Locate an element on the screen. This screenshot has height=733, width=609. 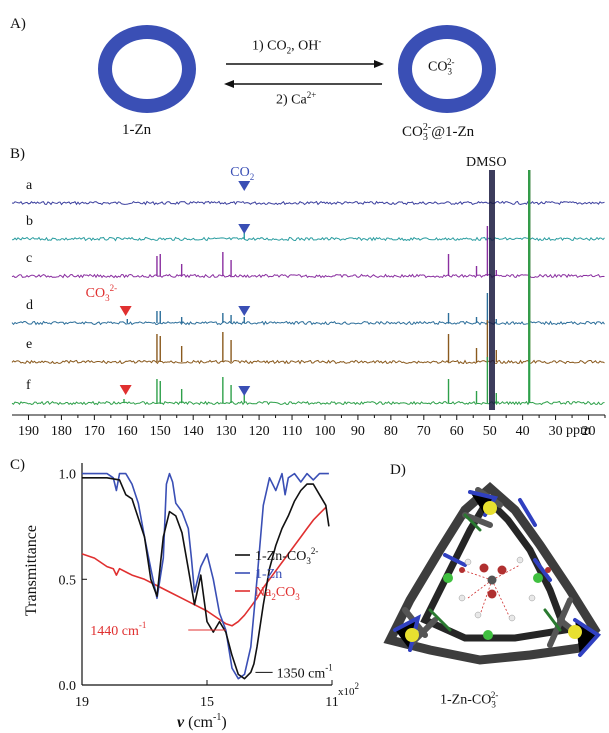
nmr-baseline-f is located at coordinates (308, 403).